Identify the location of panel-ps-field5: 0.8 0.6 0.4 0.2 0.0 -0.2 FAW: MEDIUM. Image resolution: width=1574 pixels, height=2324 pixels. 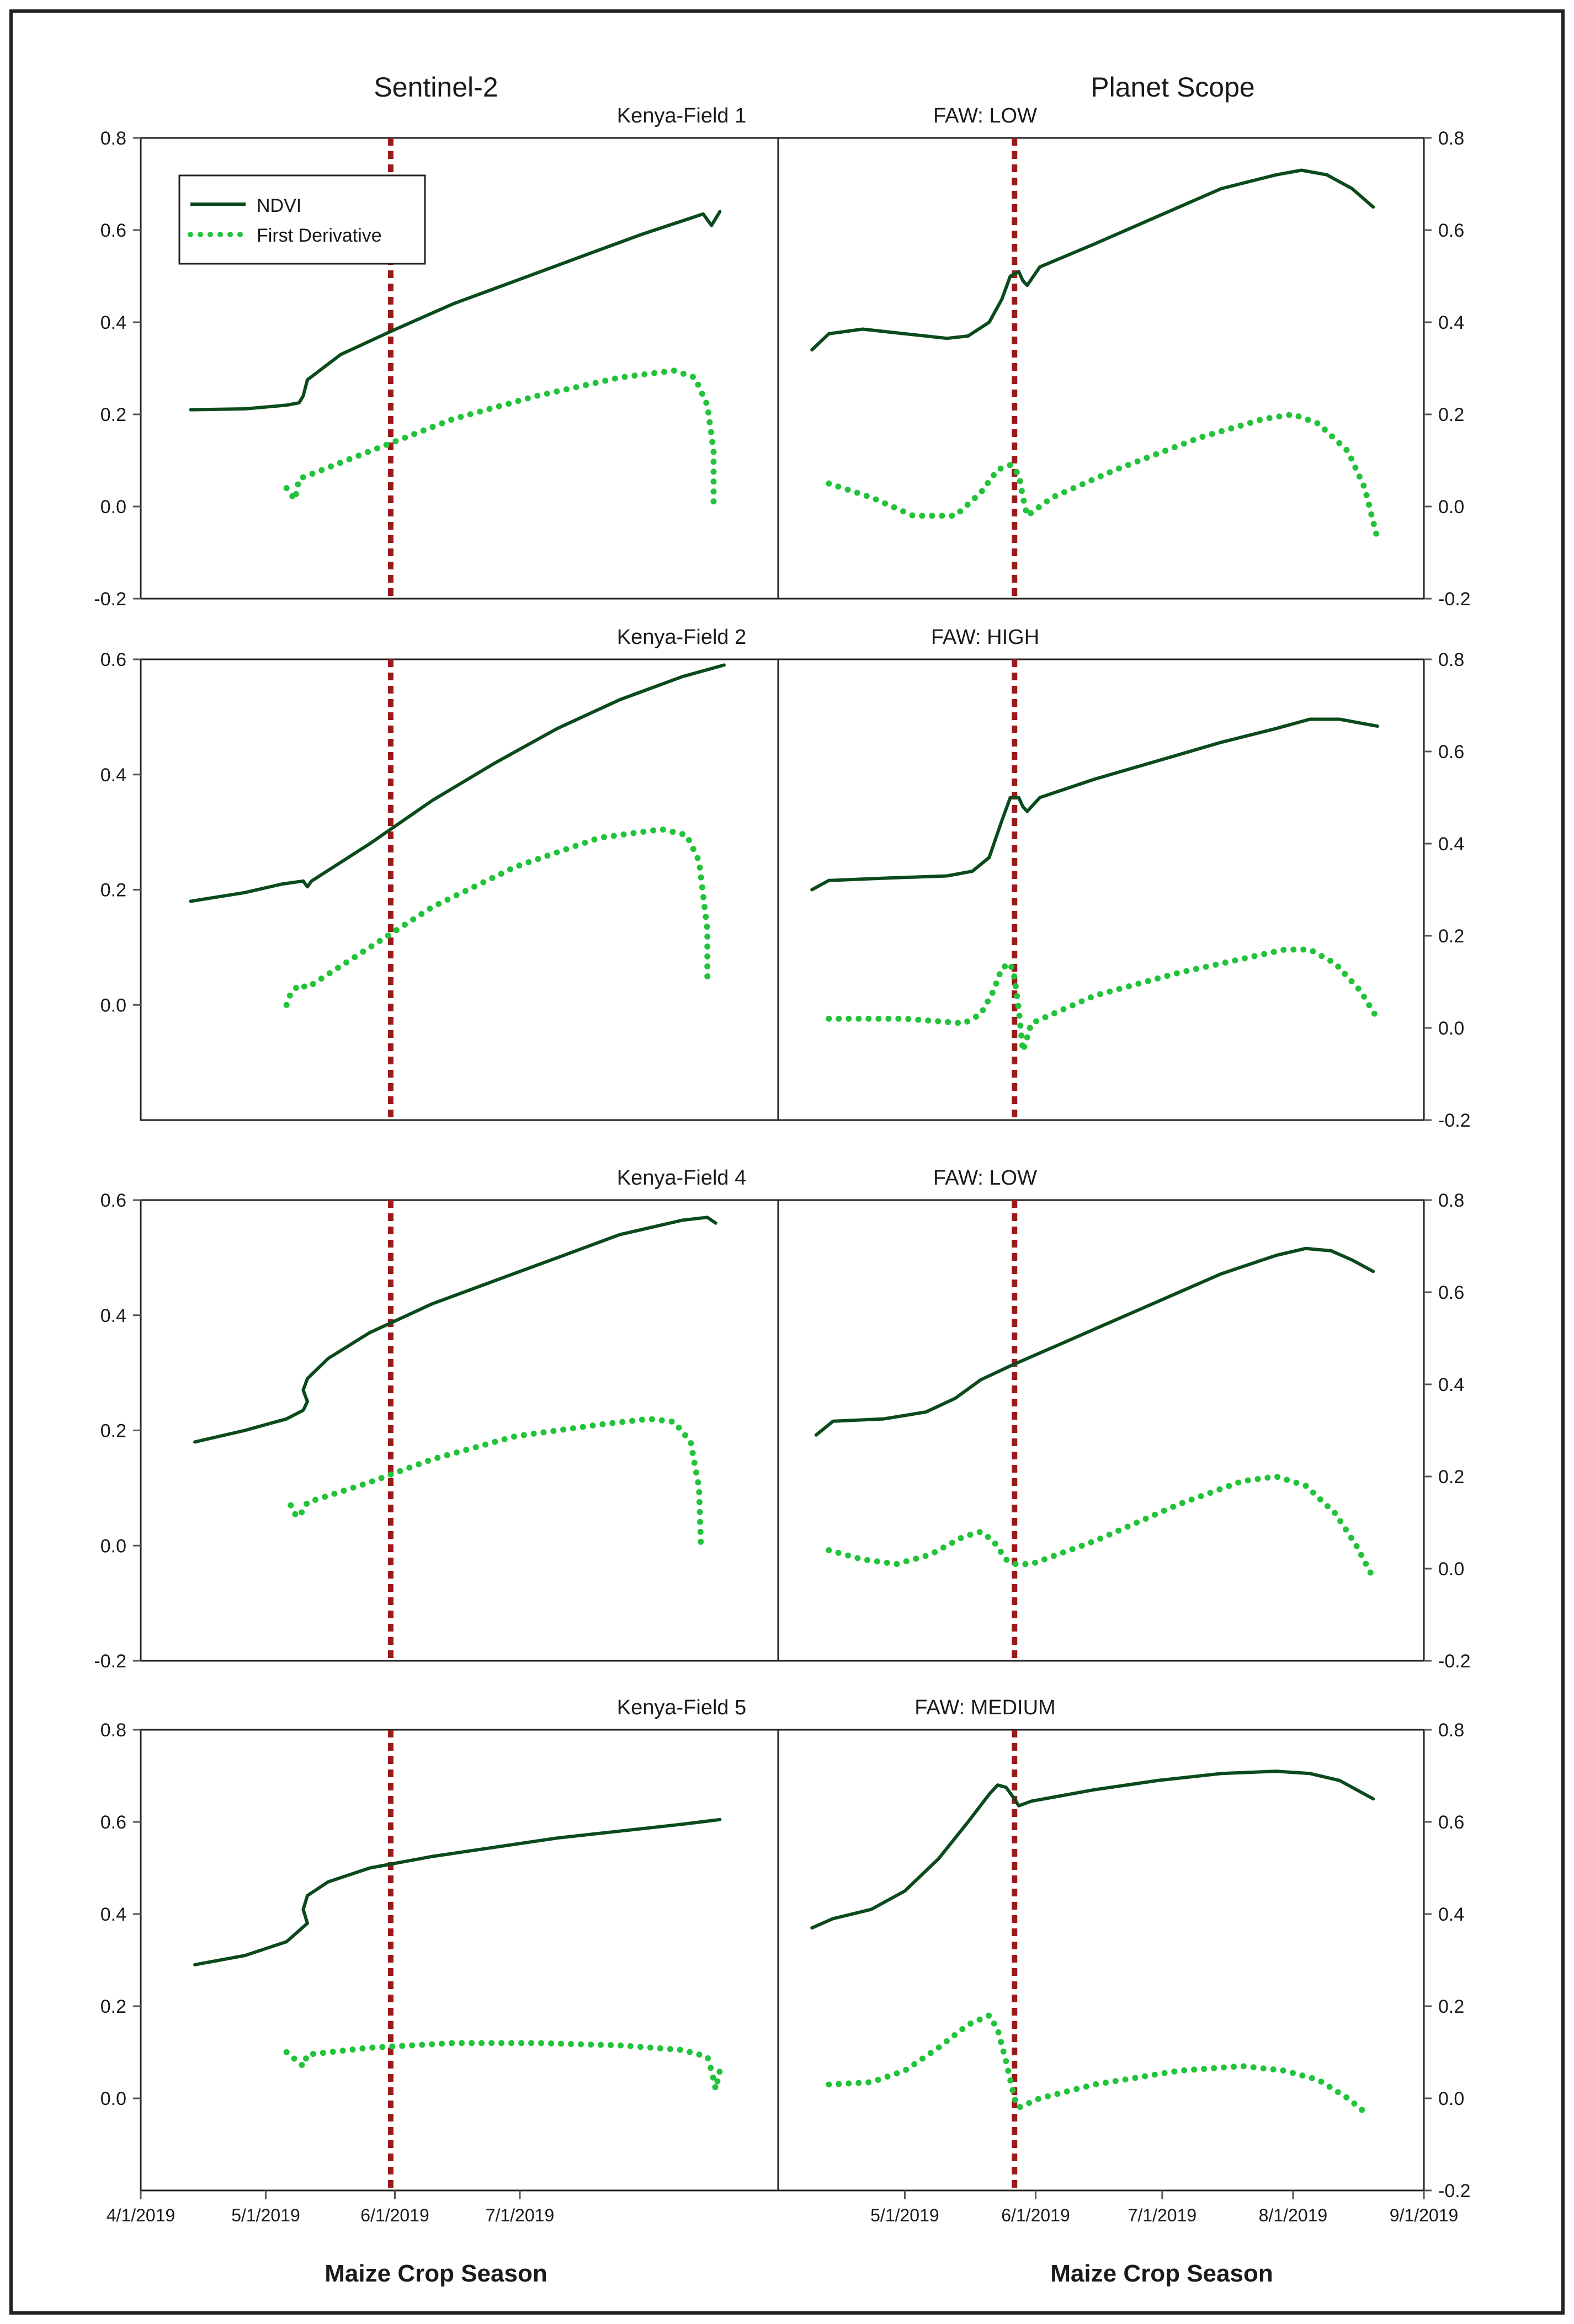
(1124, 1949).